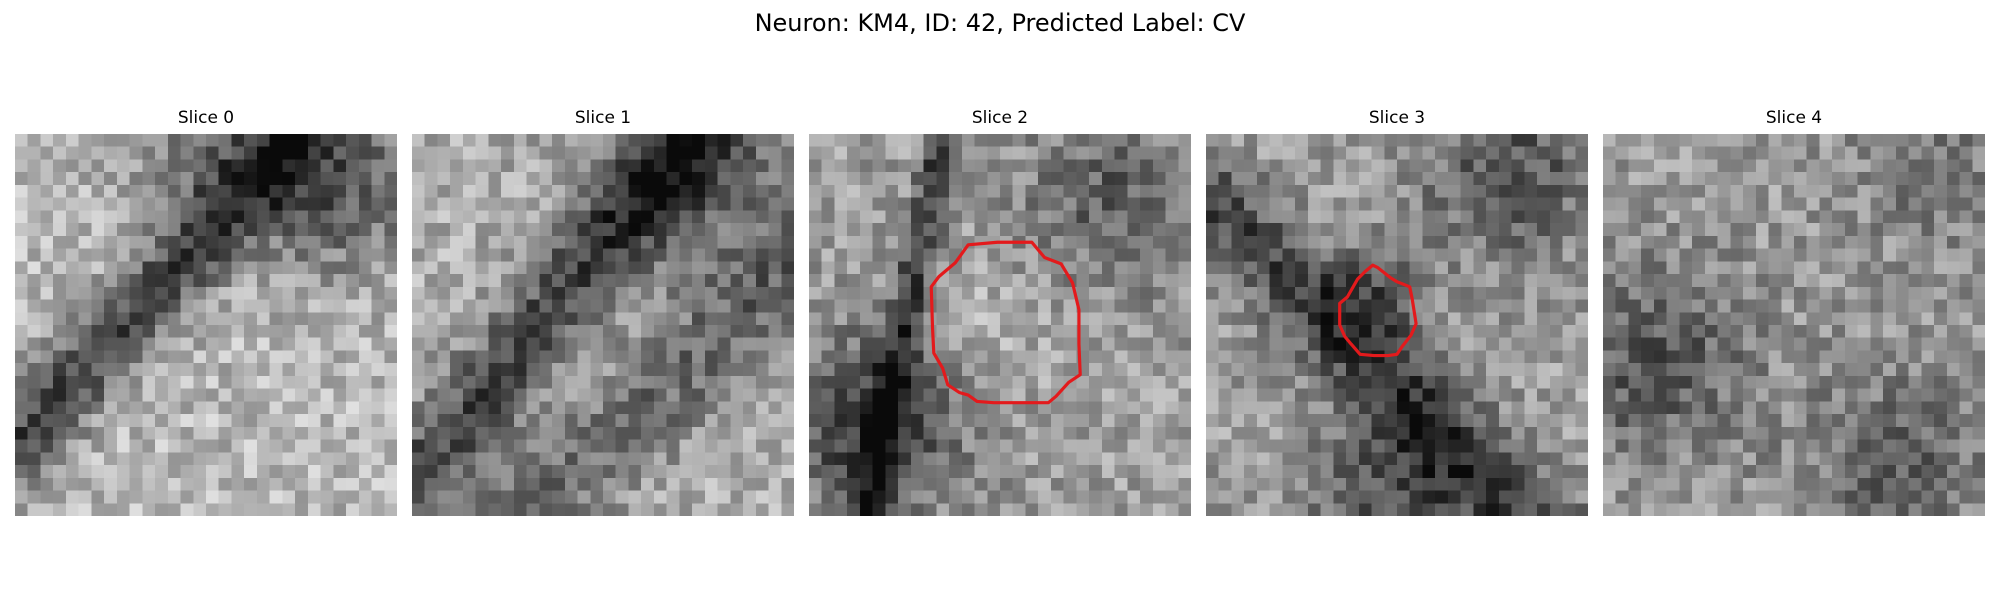 The width and height of the screenshot is (2000, 600). Describe the element at coordinates (603, 118) in the screenshot. I see `slice-title: Slice 1` at that location.